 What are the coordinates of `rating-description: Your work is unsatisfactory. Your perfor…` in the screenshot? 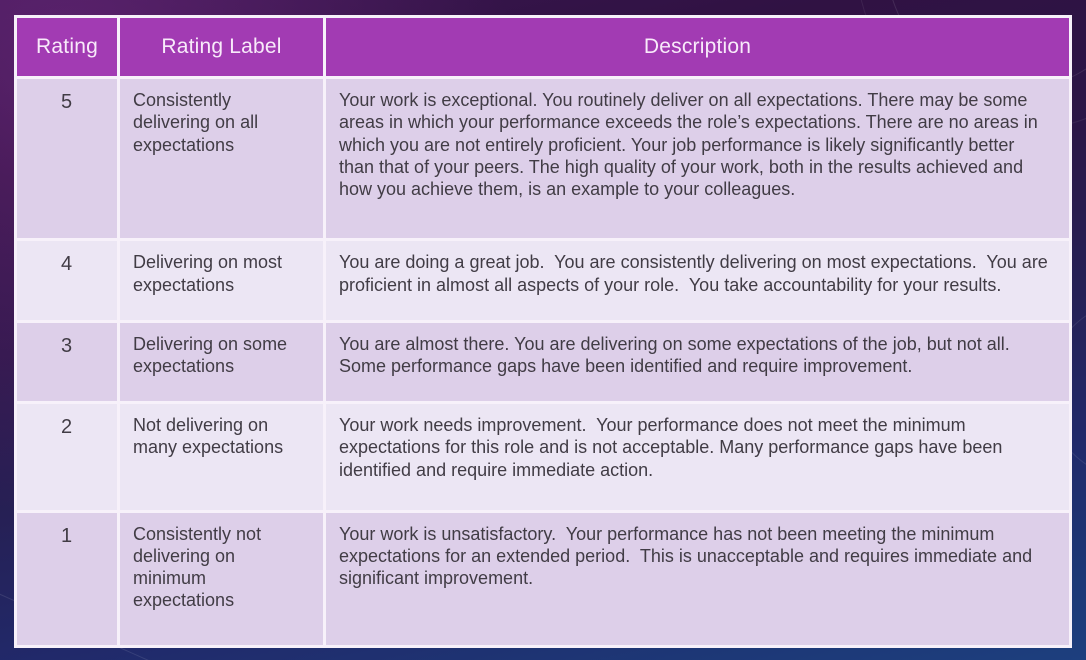 It's located at (697, 578).